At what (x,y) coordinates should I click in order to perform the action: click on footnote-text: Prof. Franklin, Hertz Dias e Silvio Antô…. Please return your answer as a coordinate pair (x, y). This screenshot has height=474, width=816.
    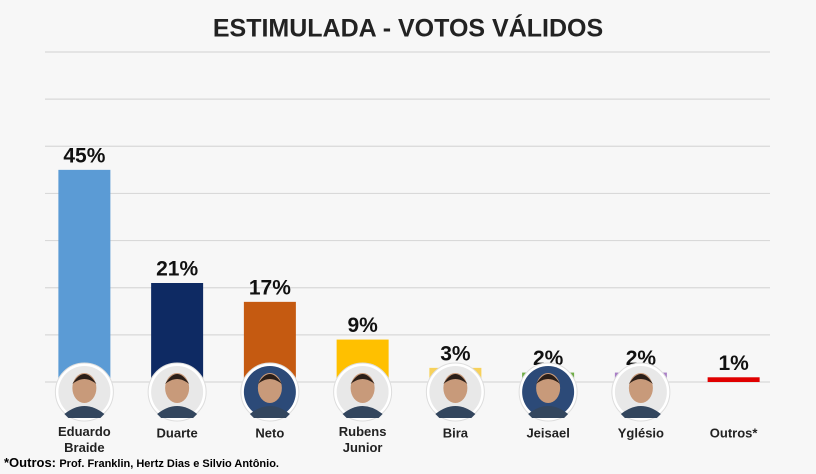
    Looking at the image, I should click on (169, 464).